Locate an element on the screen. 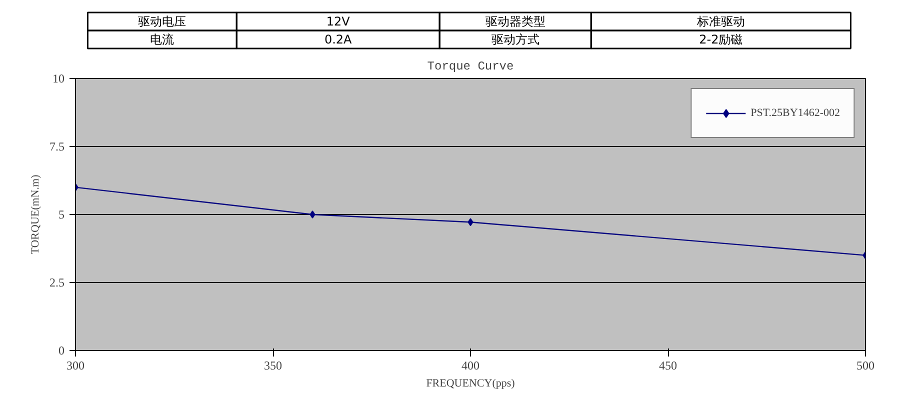  x-axis-title: FREQUENCY(pps) is located at coordinates (471, 384).